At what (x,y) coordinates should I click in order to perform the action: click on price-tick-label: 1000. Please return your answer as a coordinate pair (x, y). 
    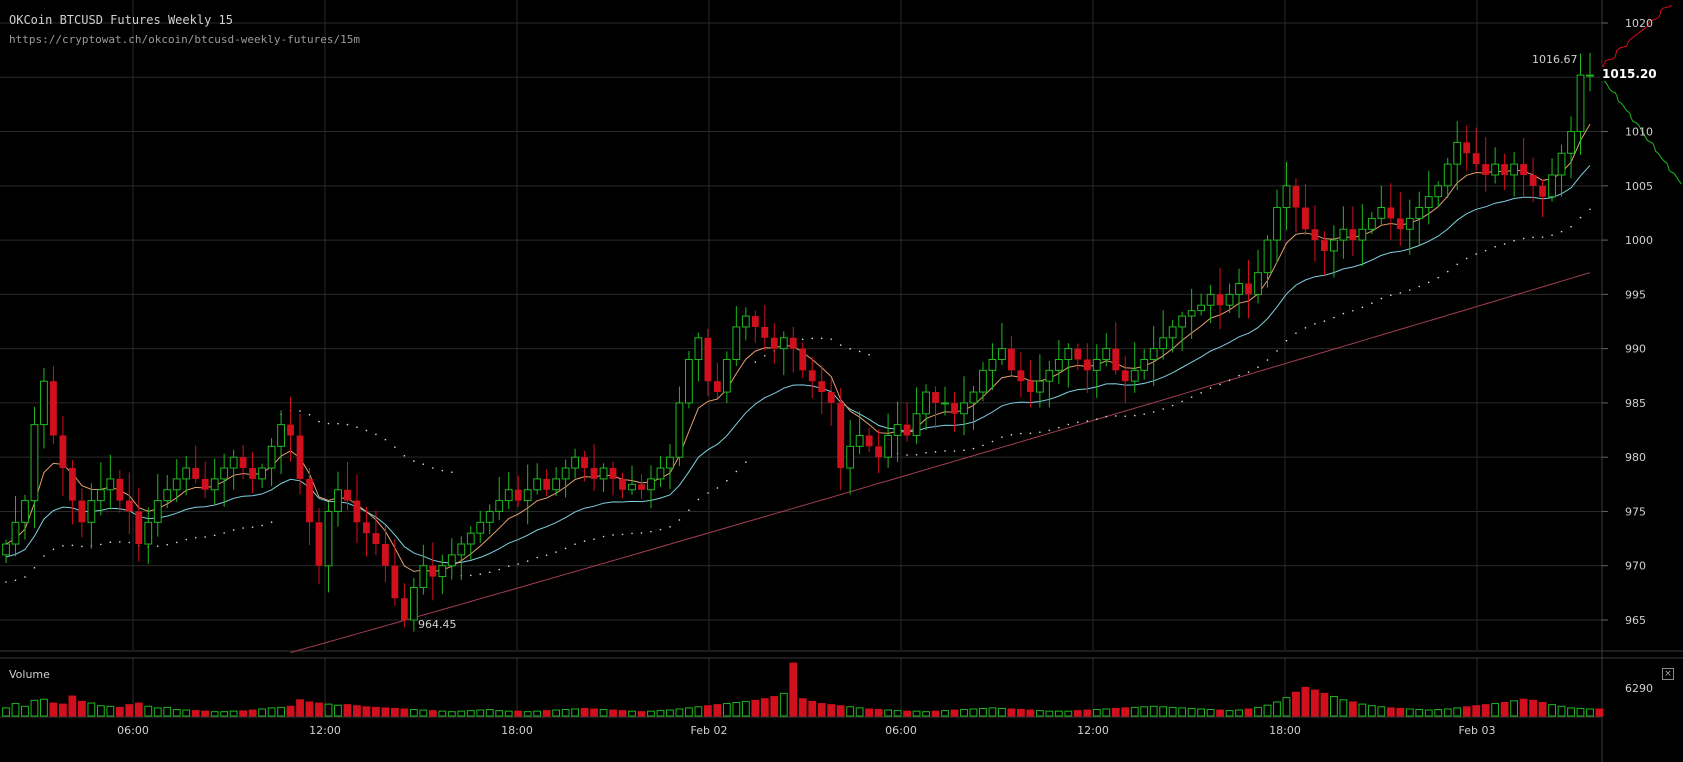
    Looking at the image, I should click on (1639, 240).